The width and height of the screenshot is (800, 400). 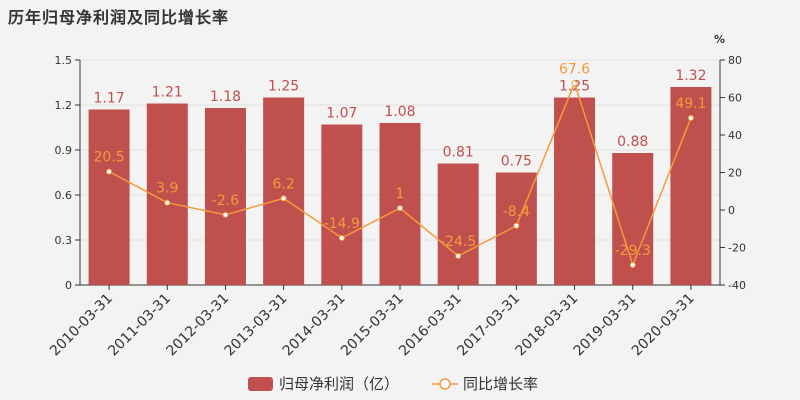 I want to click on line-data-label: -14.9, so click(x=342, y=224).